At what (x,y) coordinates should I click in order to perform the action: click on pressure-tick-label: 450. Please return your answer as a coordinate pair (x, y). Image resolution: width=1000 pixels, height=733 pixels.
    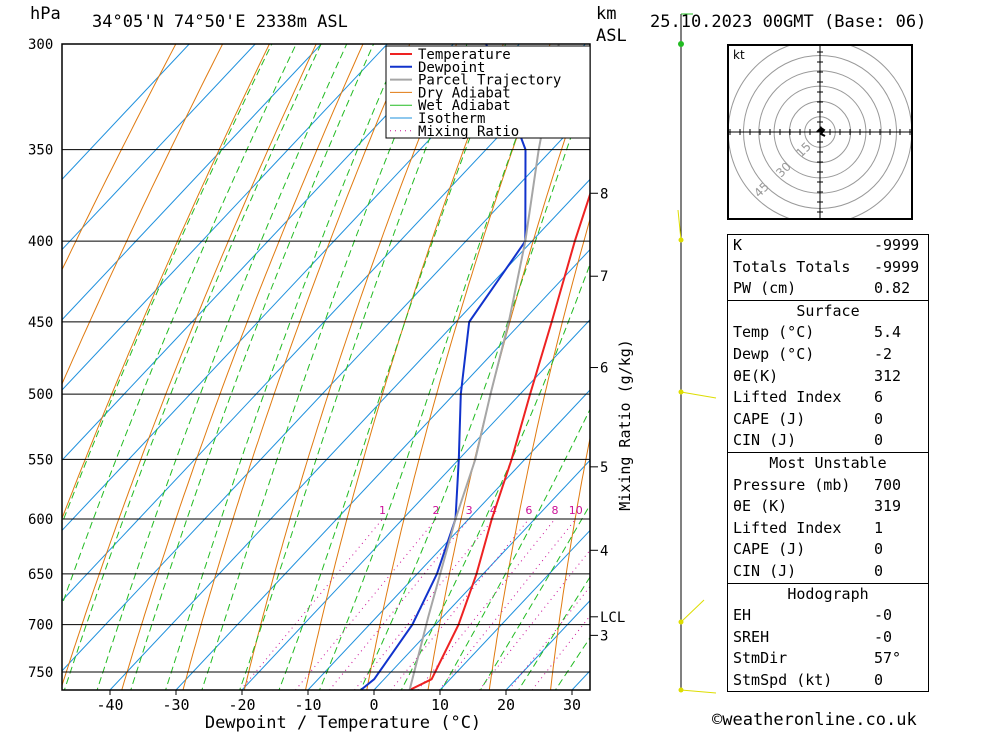
    Looking at the image, I should click on (40, 323).